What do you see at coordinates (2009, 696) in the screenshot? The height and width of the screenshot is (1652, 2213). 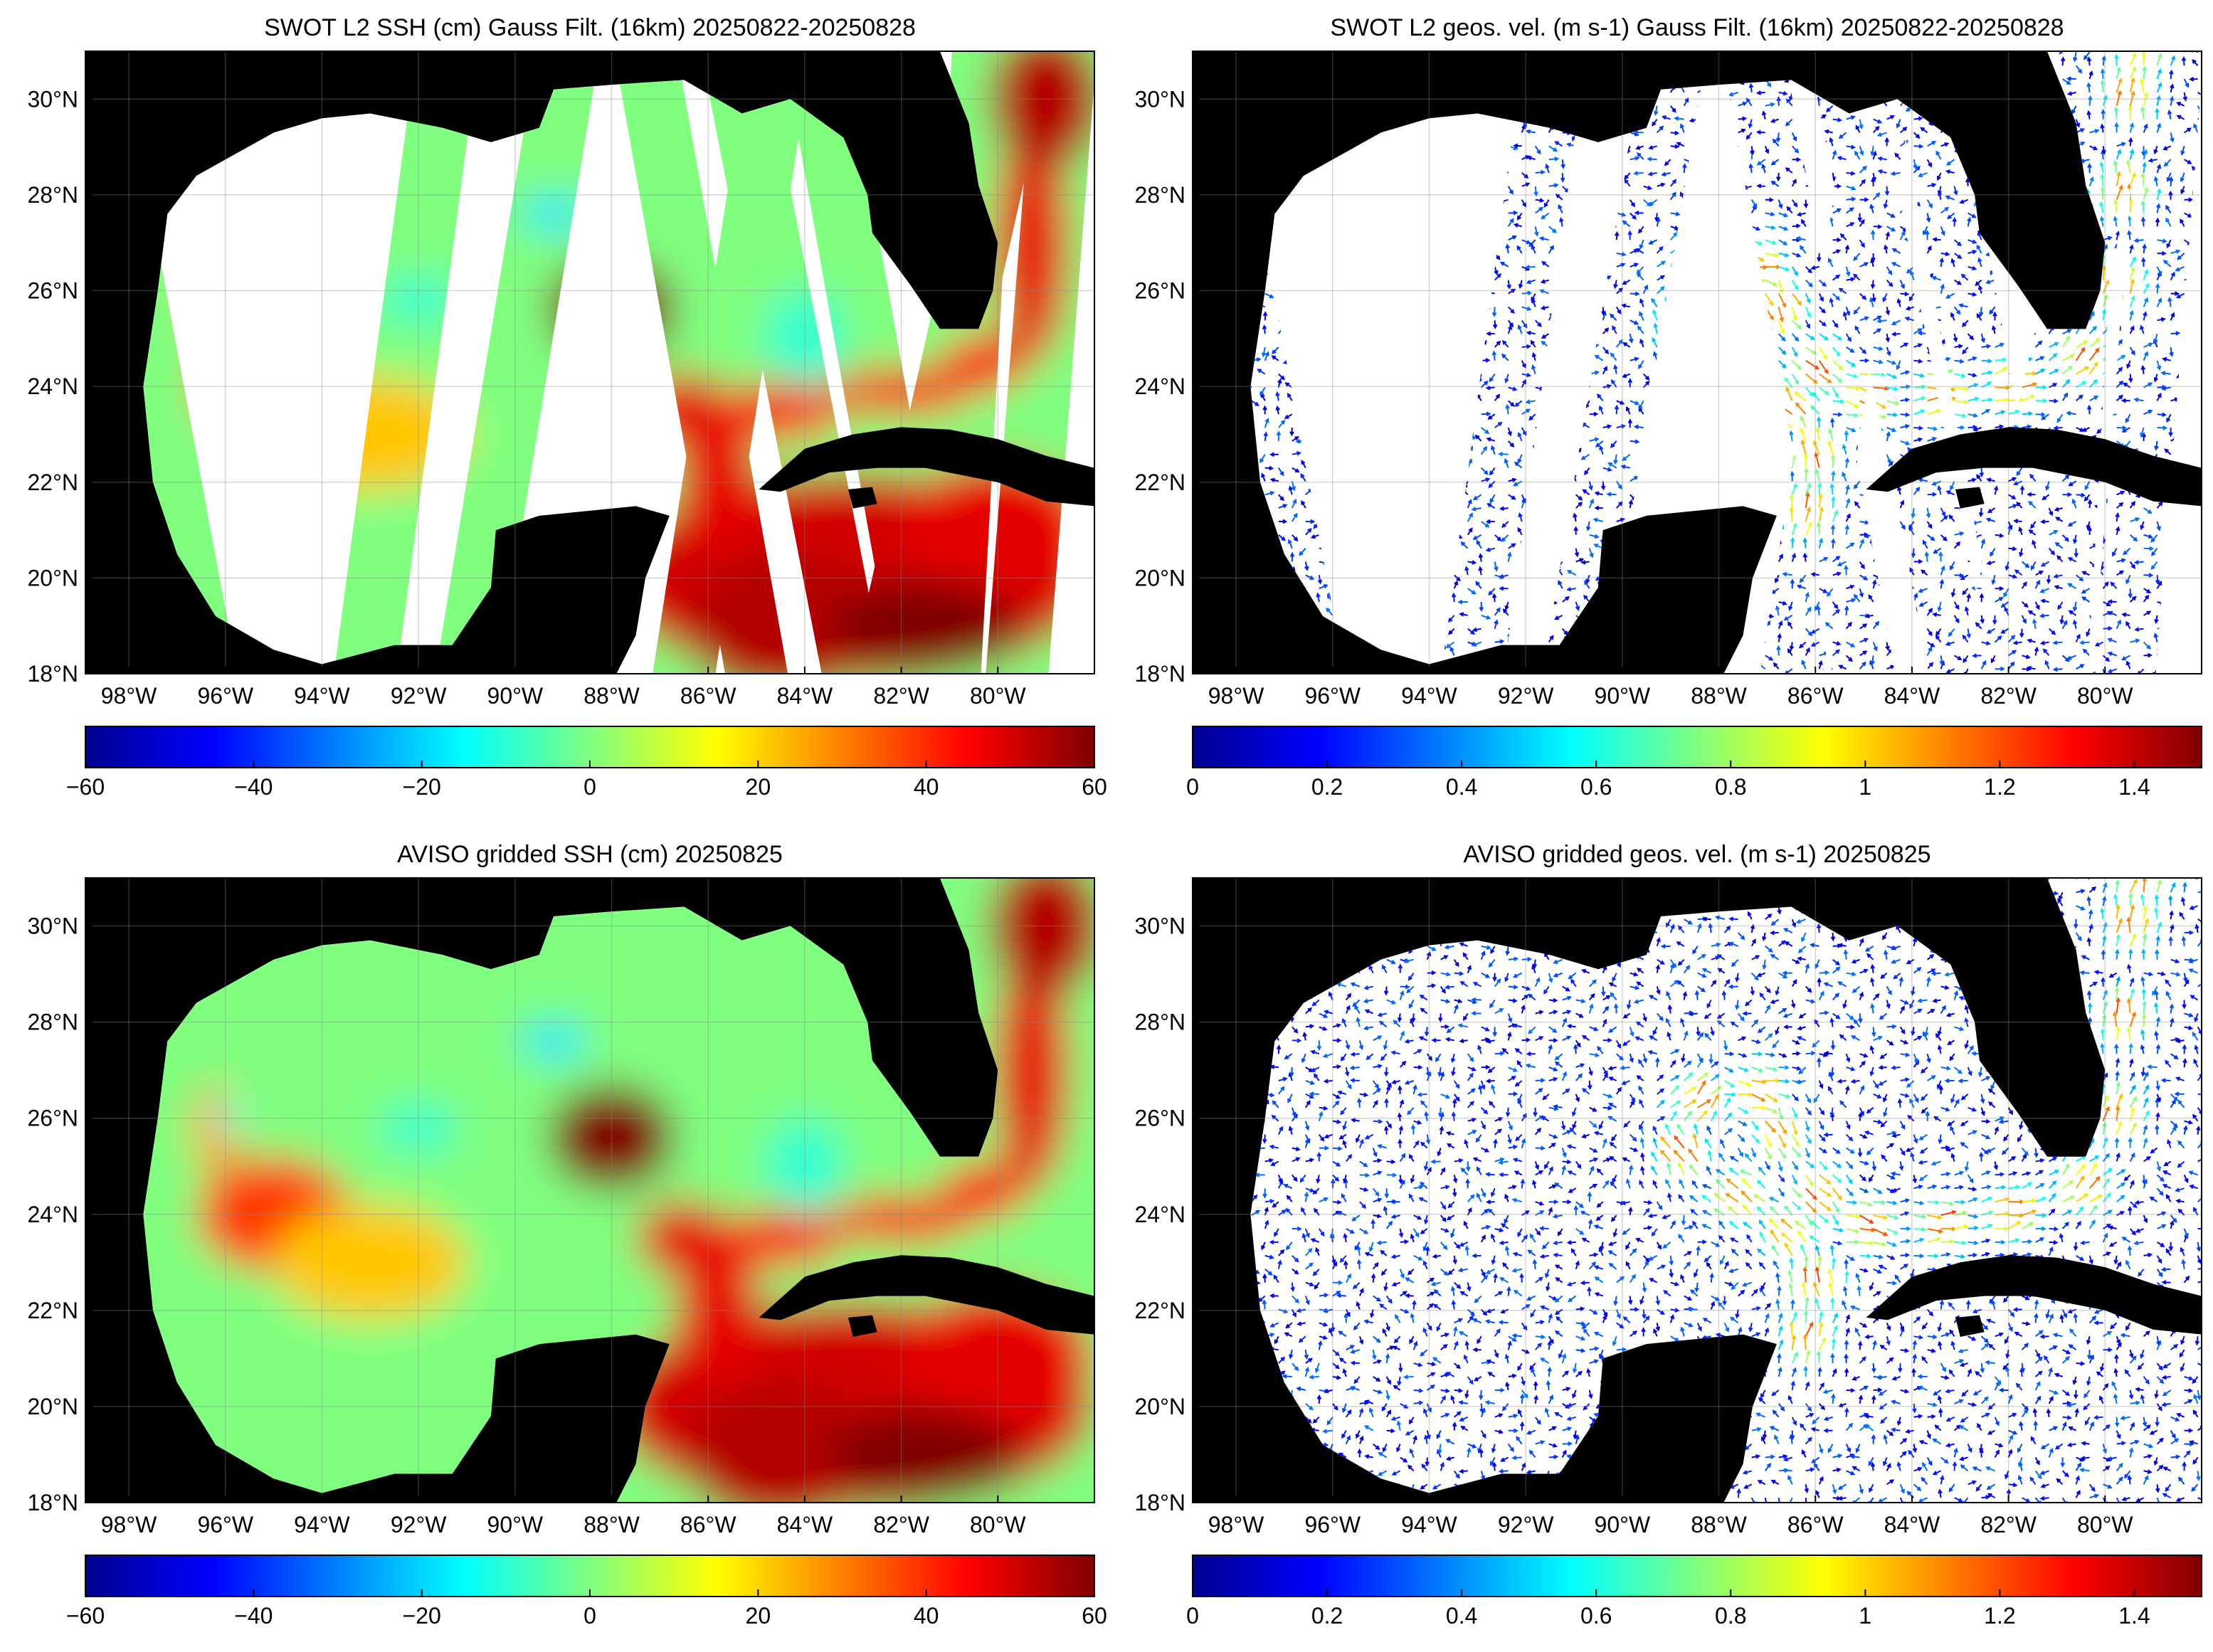 I see `x-tick-label: 82°W` at bounding box center [2009, 696].